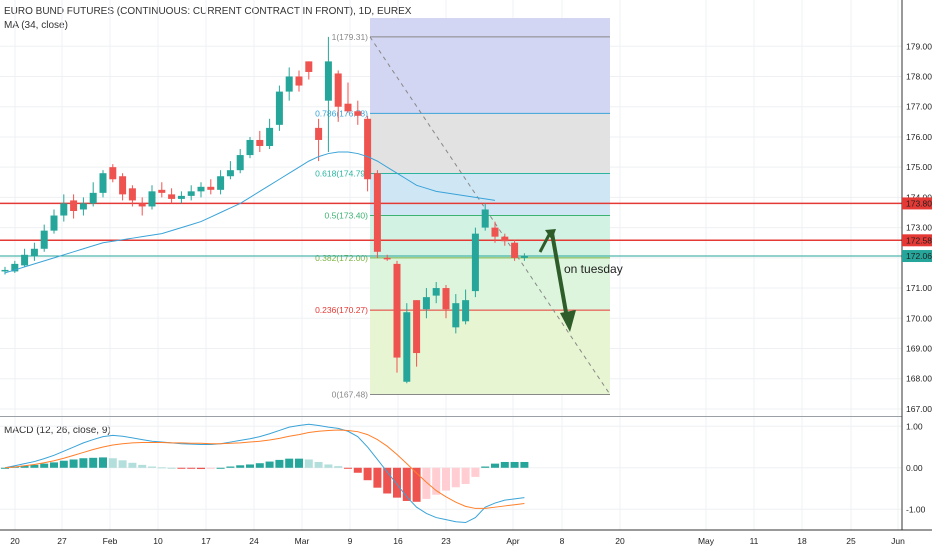 The height and width of the screenshot is (550, 932). What do you see at coordinates (36, 25) in the screenshot?
I see `ma-legend: MA (34, close)` at bounding box center [36, 25].